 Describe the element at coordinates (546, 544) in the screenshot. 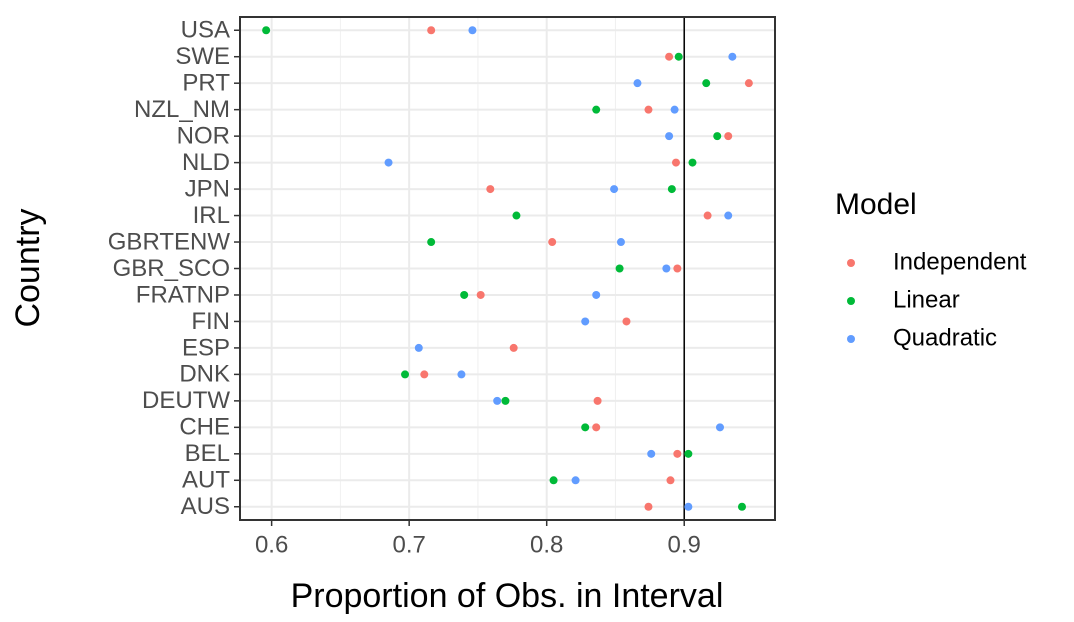

I see `x-tick-label: 0.8` at that location.